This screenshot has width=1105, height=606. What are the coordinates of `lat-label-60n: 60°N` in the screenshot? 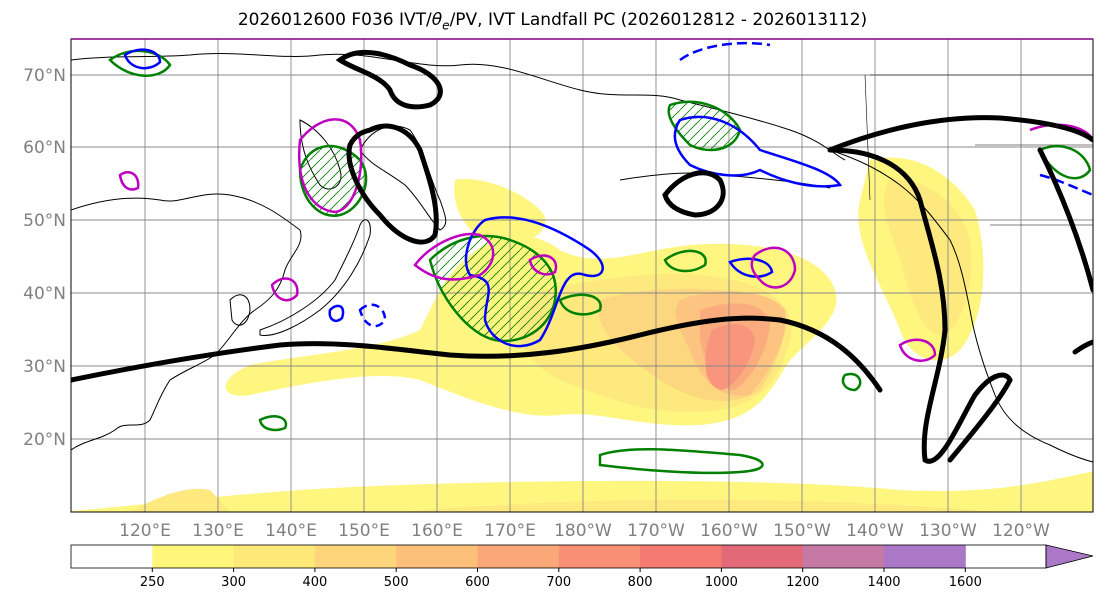 It's located at (44, 148).